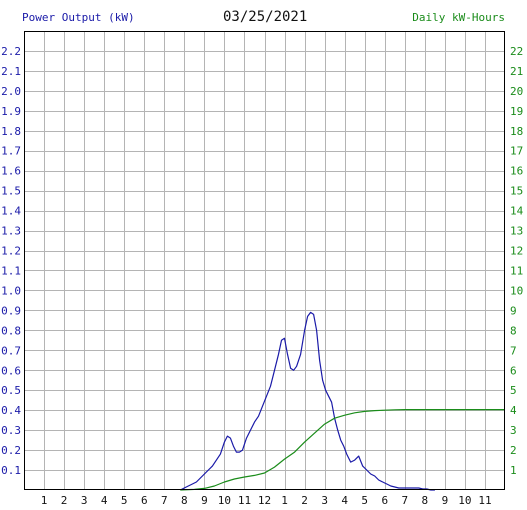 The width and height of the screenshot is (527, 510). Describe the element at coordinates (78, 17) in the screenshot. I see `left-axis-title: Power Output (kW)` at that location.